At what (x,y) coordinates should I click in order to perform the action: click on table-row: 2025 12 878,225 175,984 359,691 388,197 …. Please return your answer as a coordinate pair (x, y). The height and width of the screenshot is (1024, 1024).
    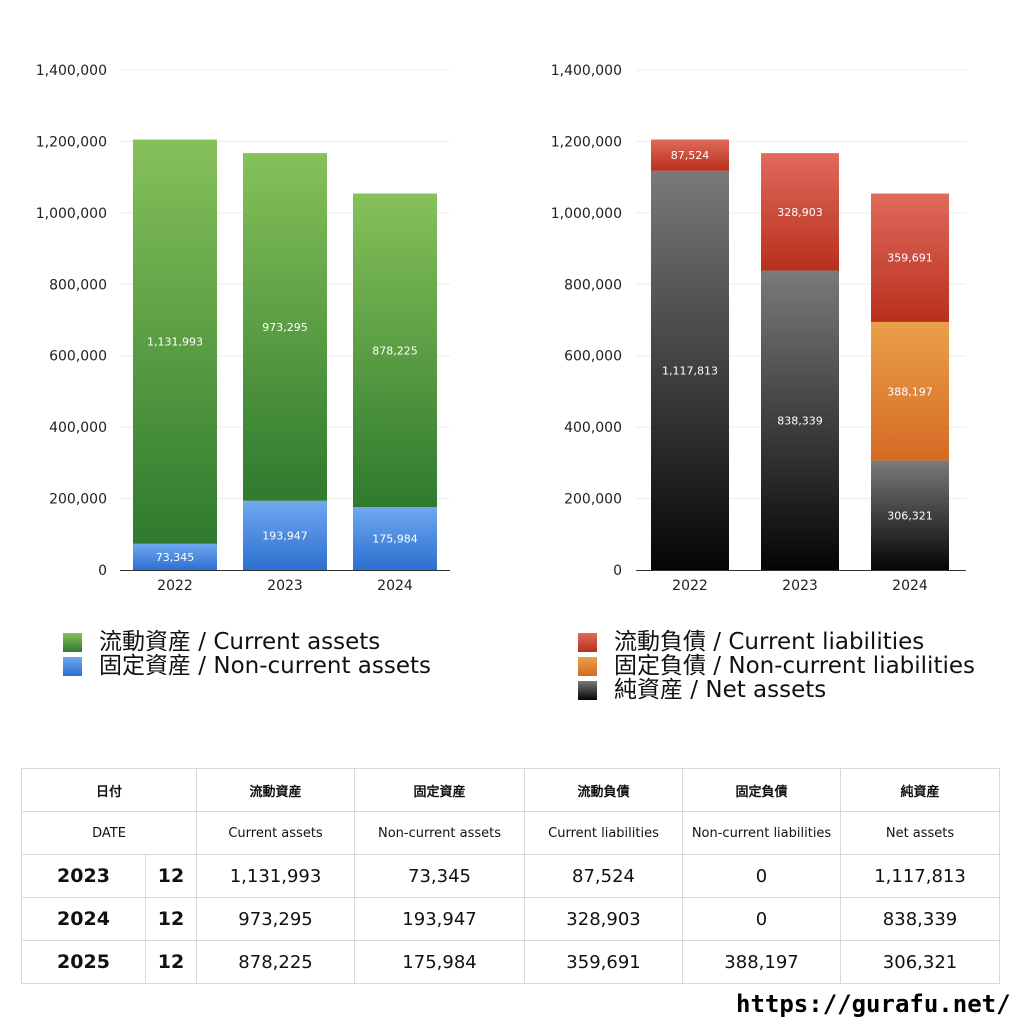
    Looking at the image, I should click on (511, 962).